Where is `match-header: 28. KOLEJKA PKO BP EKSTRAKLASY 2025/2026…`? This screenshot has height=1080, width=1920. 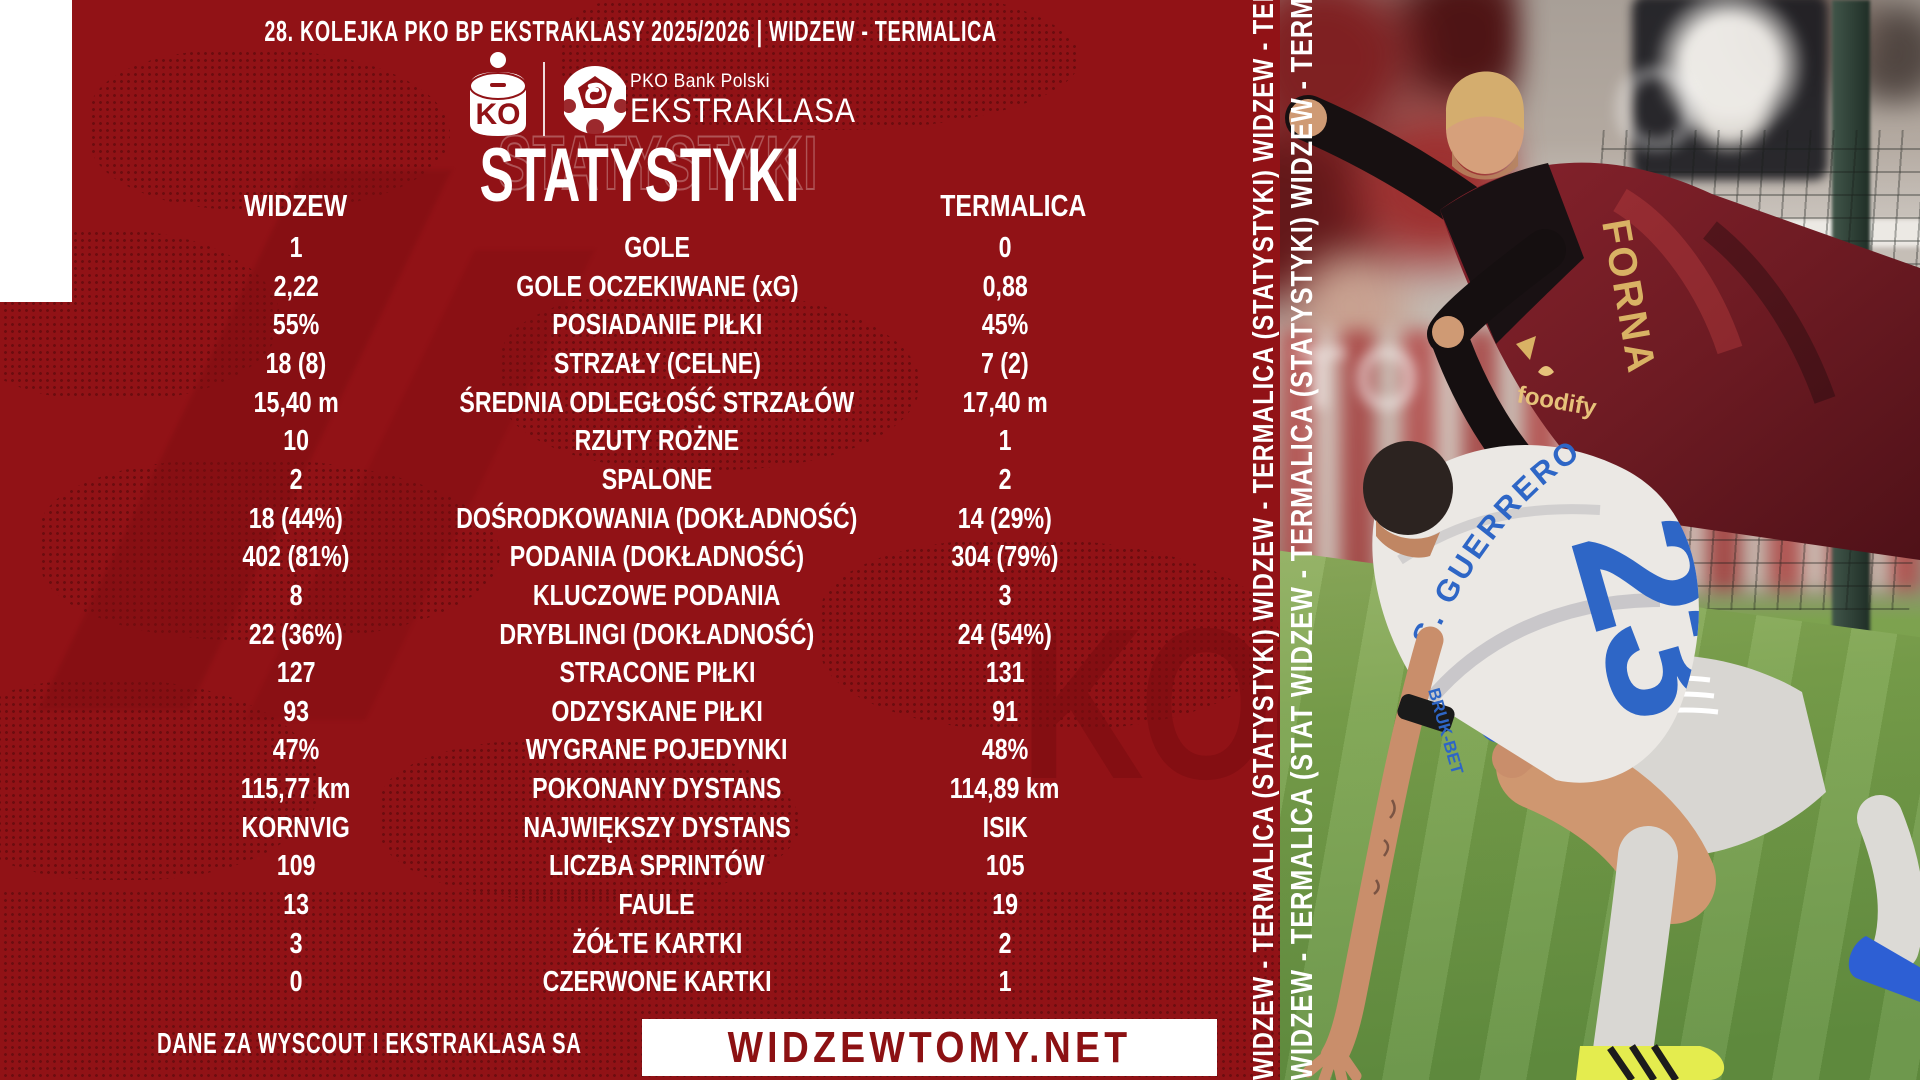
match-header: 28. KOLEJKA PKO BP EKSTRAKLASY 2025/2026… is located at coordinates (631, 32).